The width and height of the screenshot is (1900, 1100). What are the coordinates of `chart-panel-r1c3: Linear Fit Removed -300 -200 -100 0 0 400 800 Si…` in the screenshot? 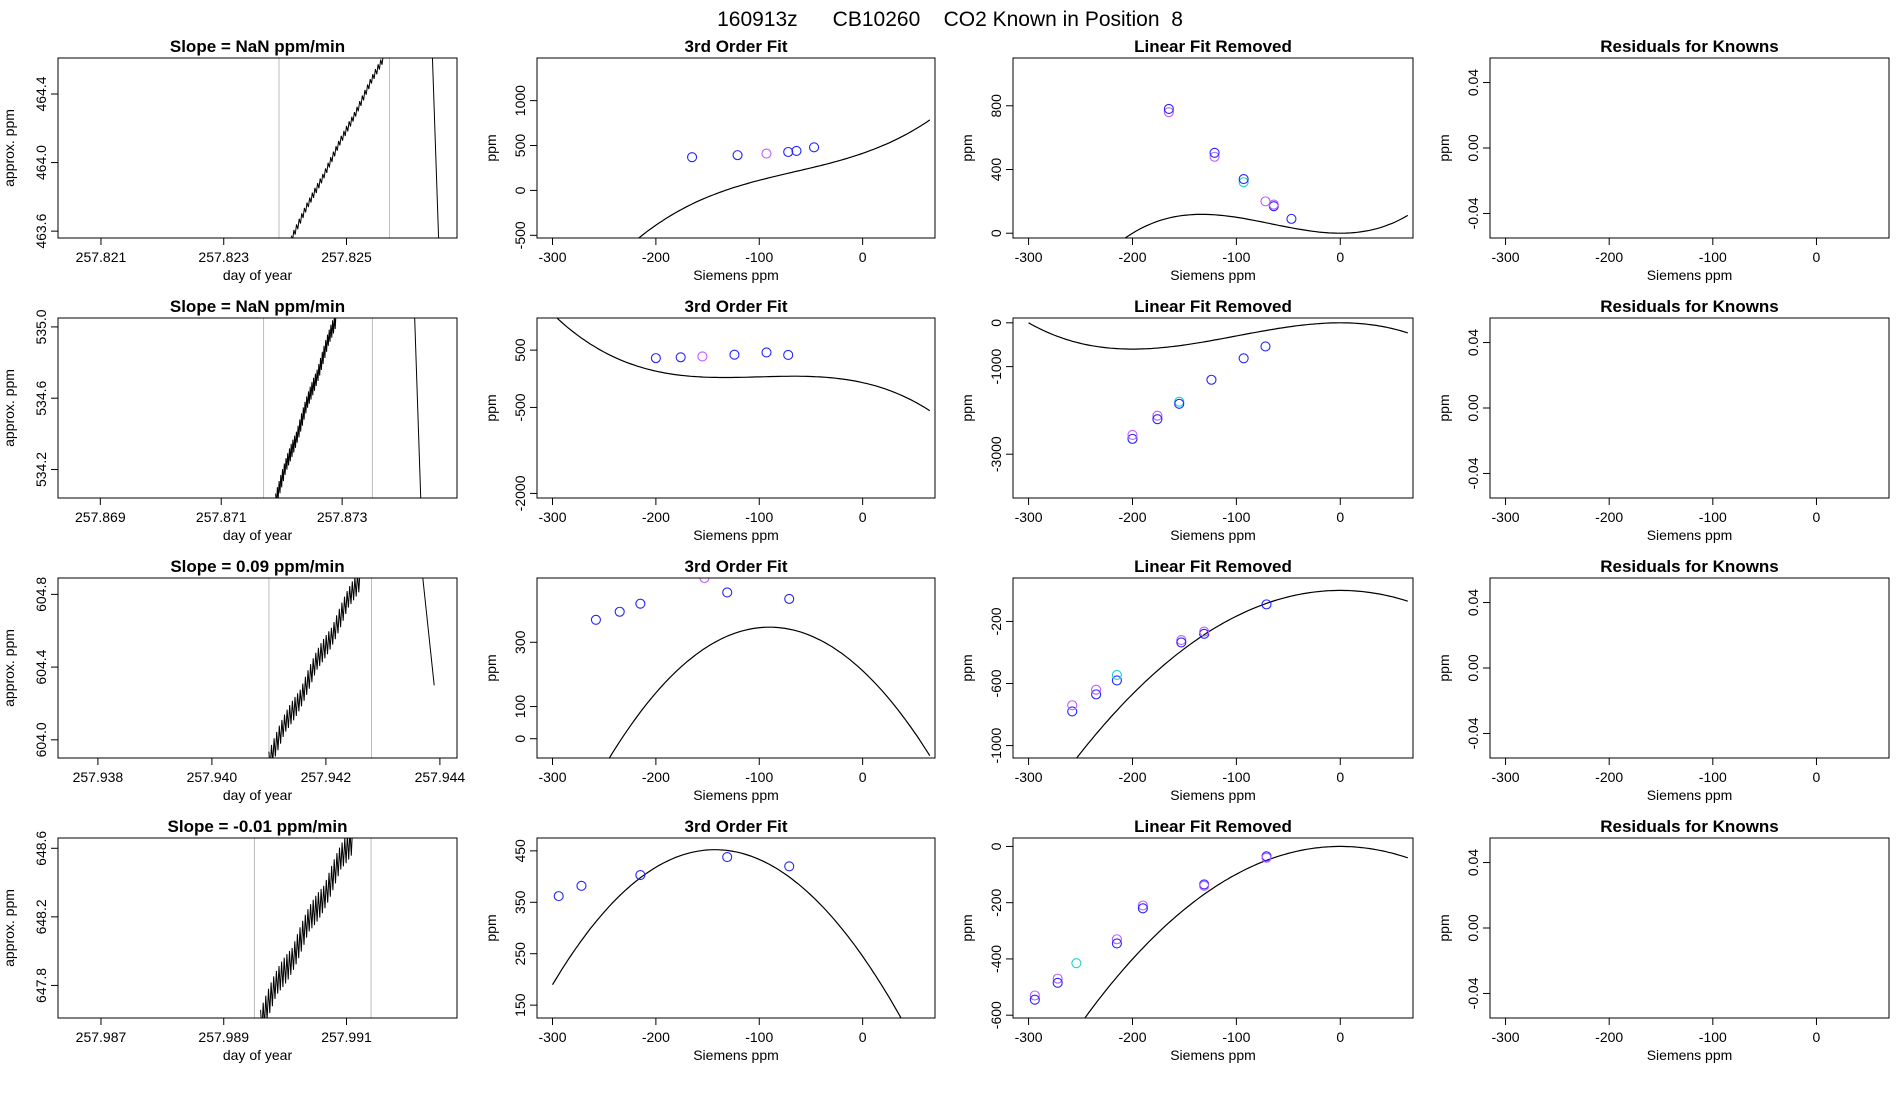 It's located at (1186, 160).